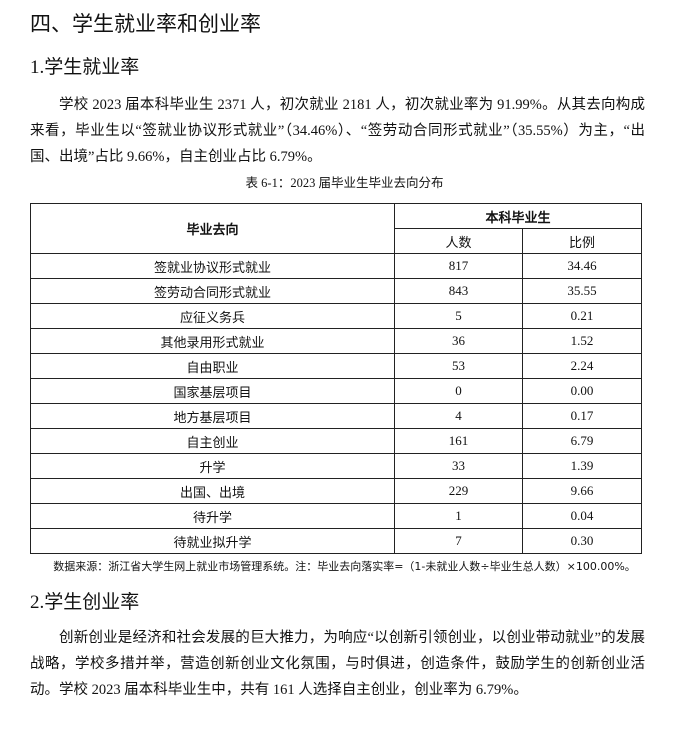 The image size is (689, 734). What do you see at coordinates (212, 516) in the screenshot?
I see `destination-cell: 待升学` at bounding box center [212, 516].